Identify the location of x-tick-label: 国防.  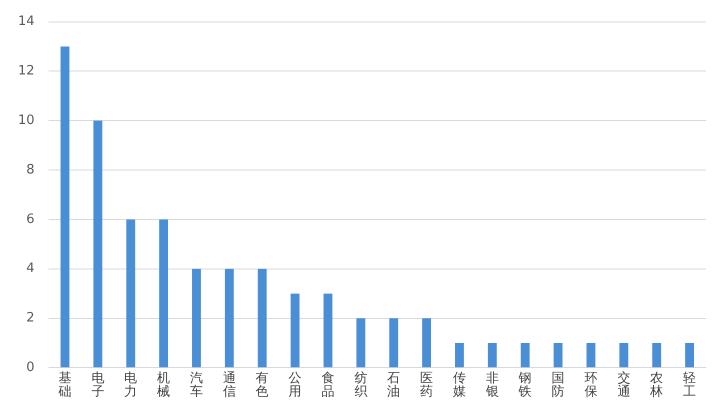
(558, 385).